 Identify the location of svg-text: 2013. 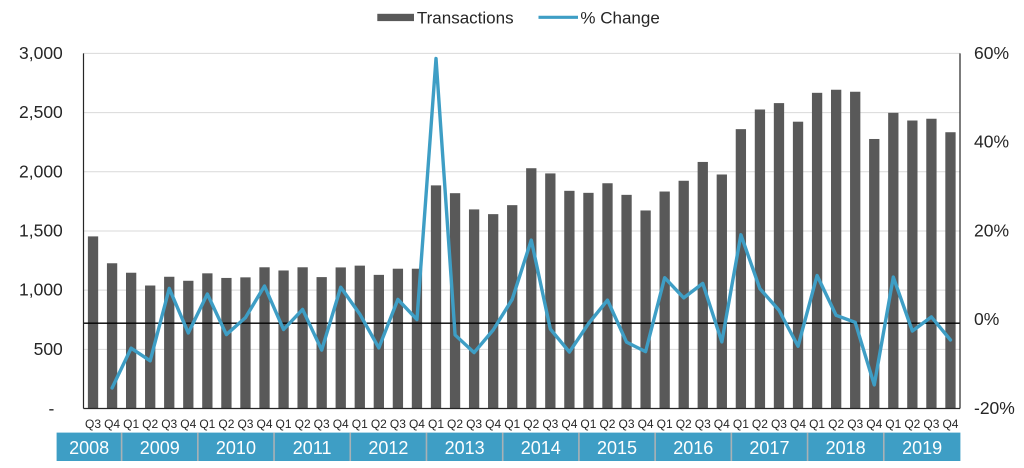
(465, 448).